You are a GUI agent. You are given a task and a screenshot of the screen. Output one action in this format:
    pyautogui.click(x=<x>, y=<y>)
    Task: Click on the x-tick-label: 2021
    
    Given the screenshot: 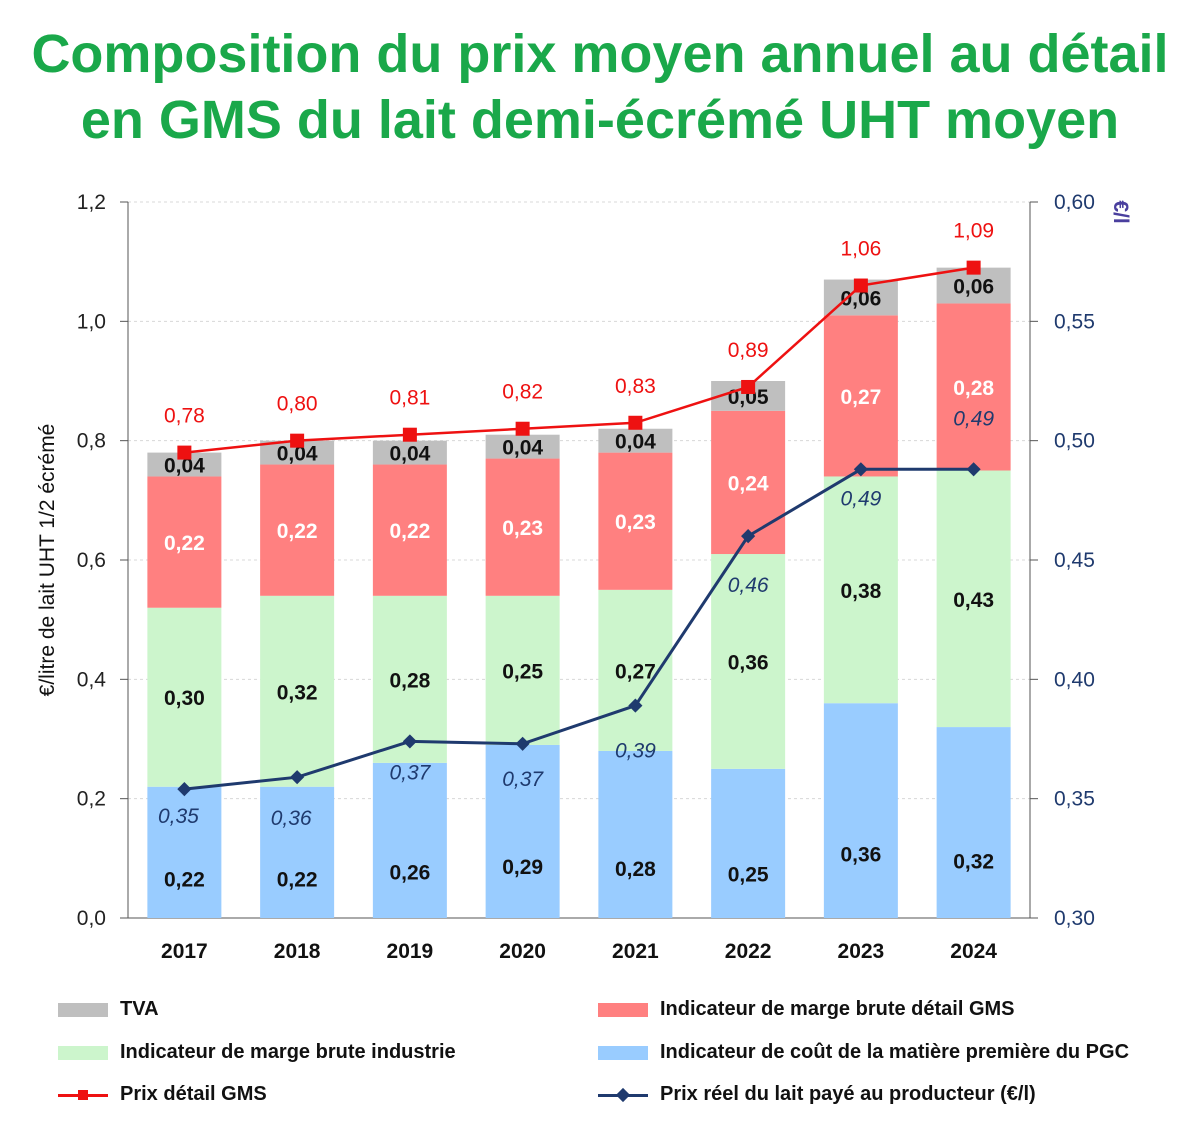 What is the action you would take?
    pyautogui.click(x=635, y=951)
    